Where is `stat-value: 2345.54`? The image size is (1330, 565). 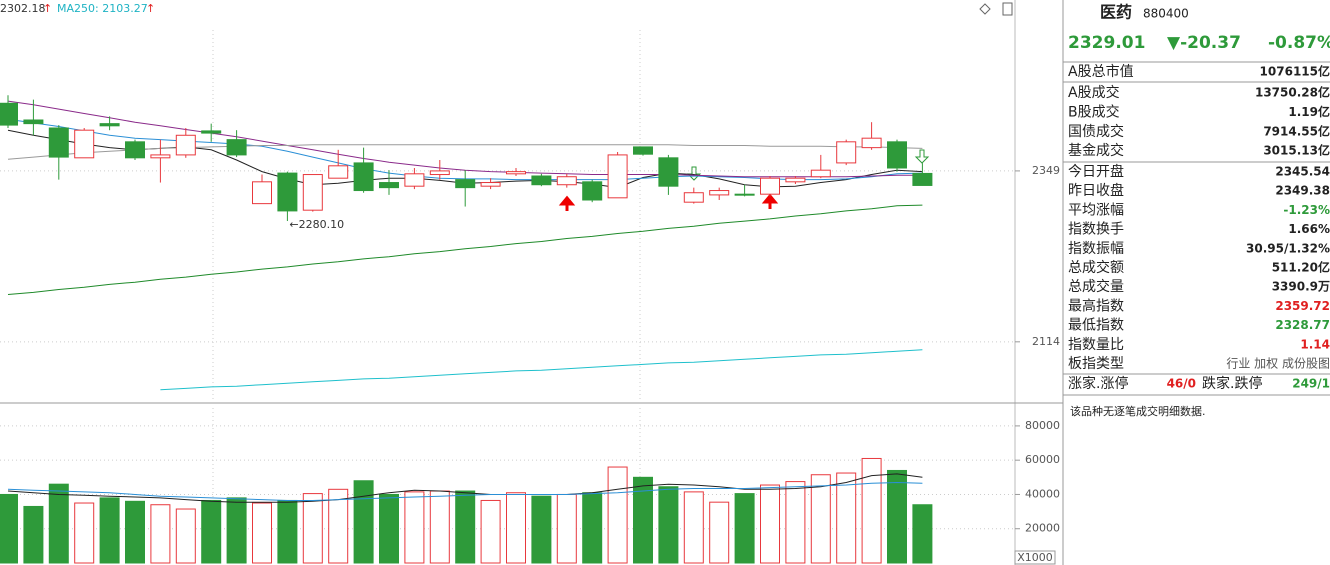
stat-value: 2345.54 is located at coordinates (1302, 172).